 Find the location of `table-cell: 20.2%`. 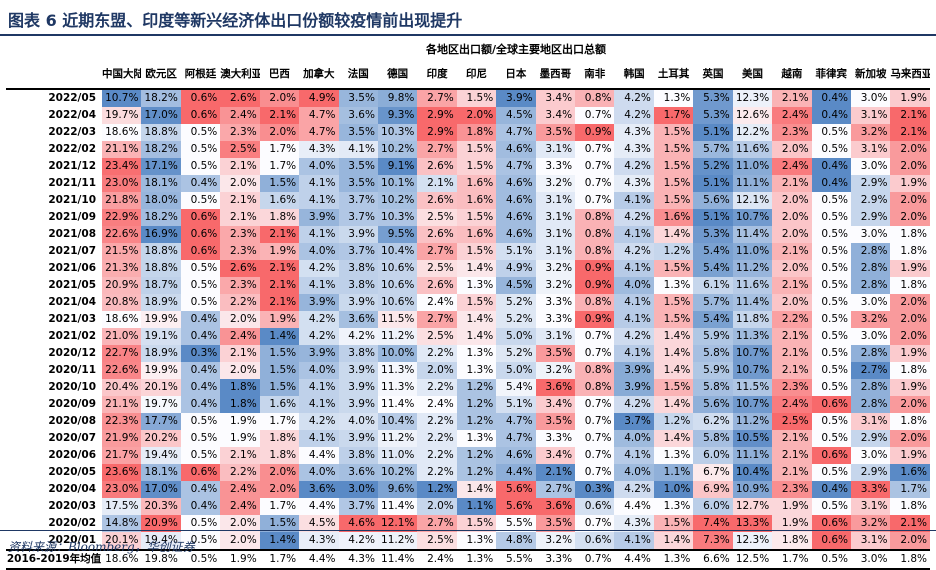

table-cell: 20.2% is located at coordinates (161, 438).